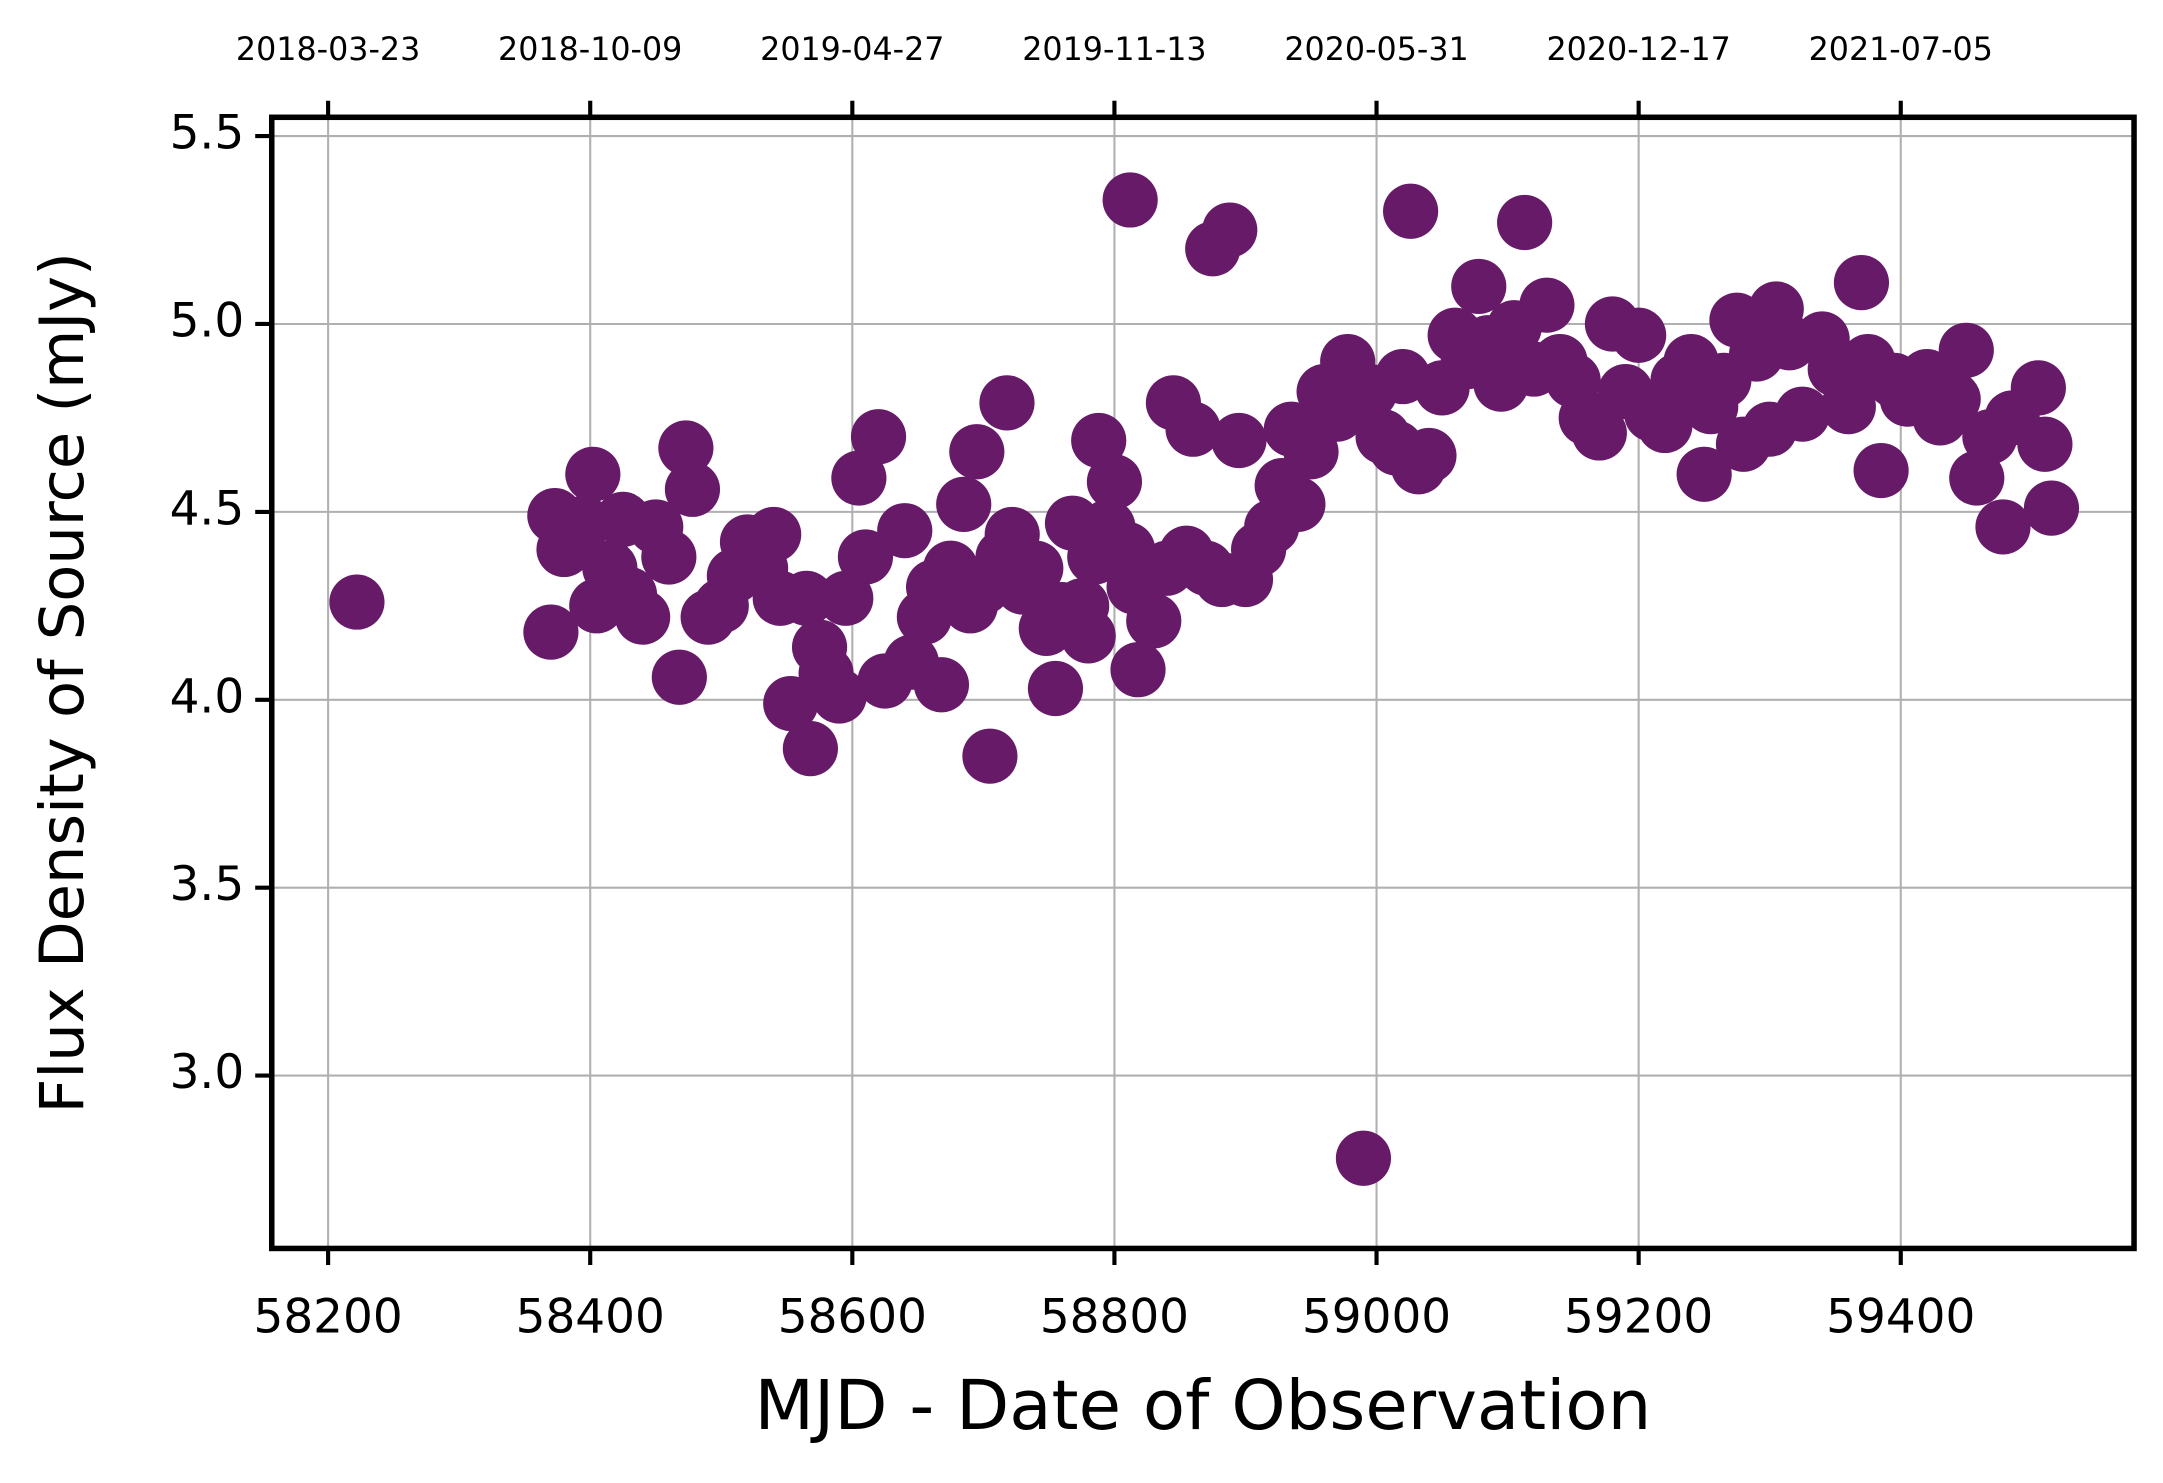 The height and width of the screenshot is (1483, 2163). What do you see at coordinates (1901, 50) in the screenshot?
I see `top-tick-label: 2021-07-05` at bounding box center [1901, 50].